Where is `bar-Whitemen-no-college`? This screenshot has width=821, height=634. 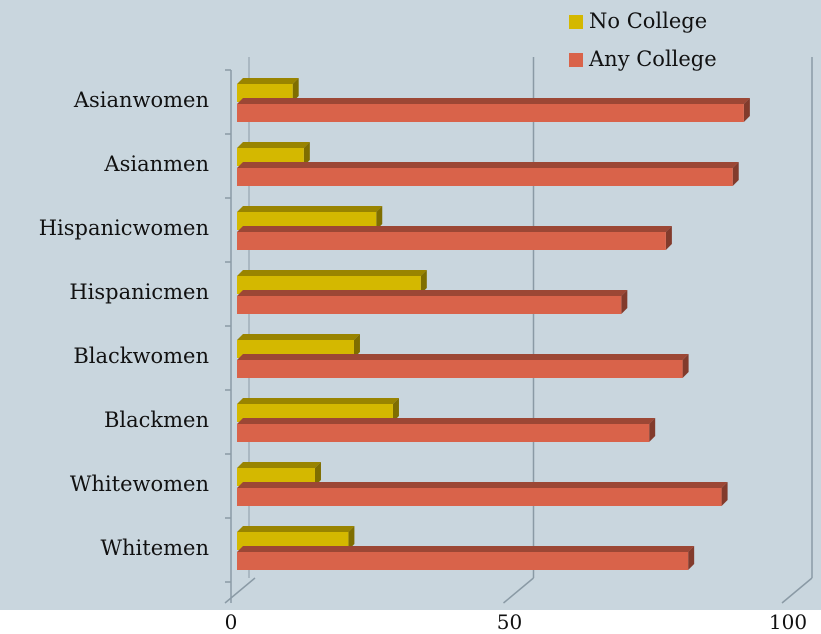
bar-Whitemen-no-college is located at coordinates (296, 538).